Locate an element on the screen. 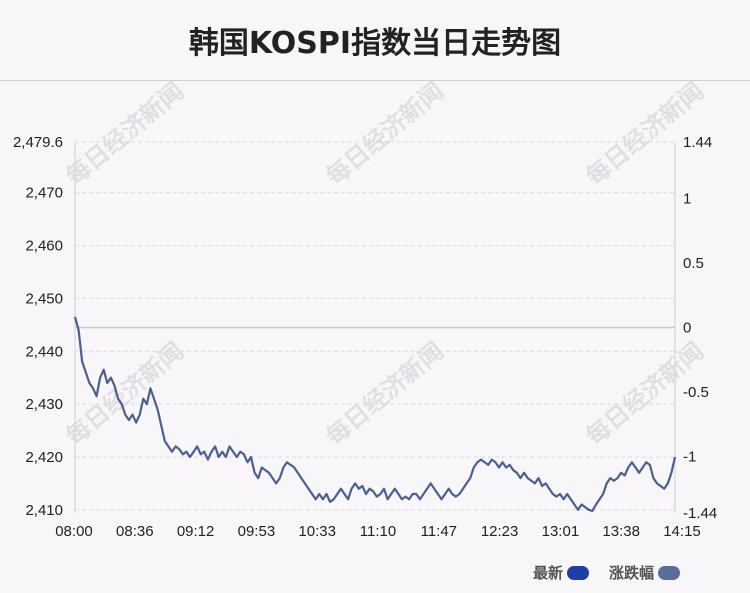 The width and height of the screenshot is (750, 593). legend-change-label: 涨跌幅 is located at coordinates (632, 573).